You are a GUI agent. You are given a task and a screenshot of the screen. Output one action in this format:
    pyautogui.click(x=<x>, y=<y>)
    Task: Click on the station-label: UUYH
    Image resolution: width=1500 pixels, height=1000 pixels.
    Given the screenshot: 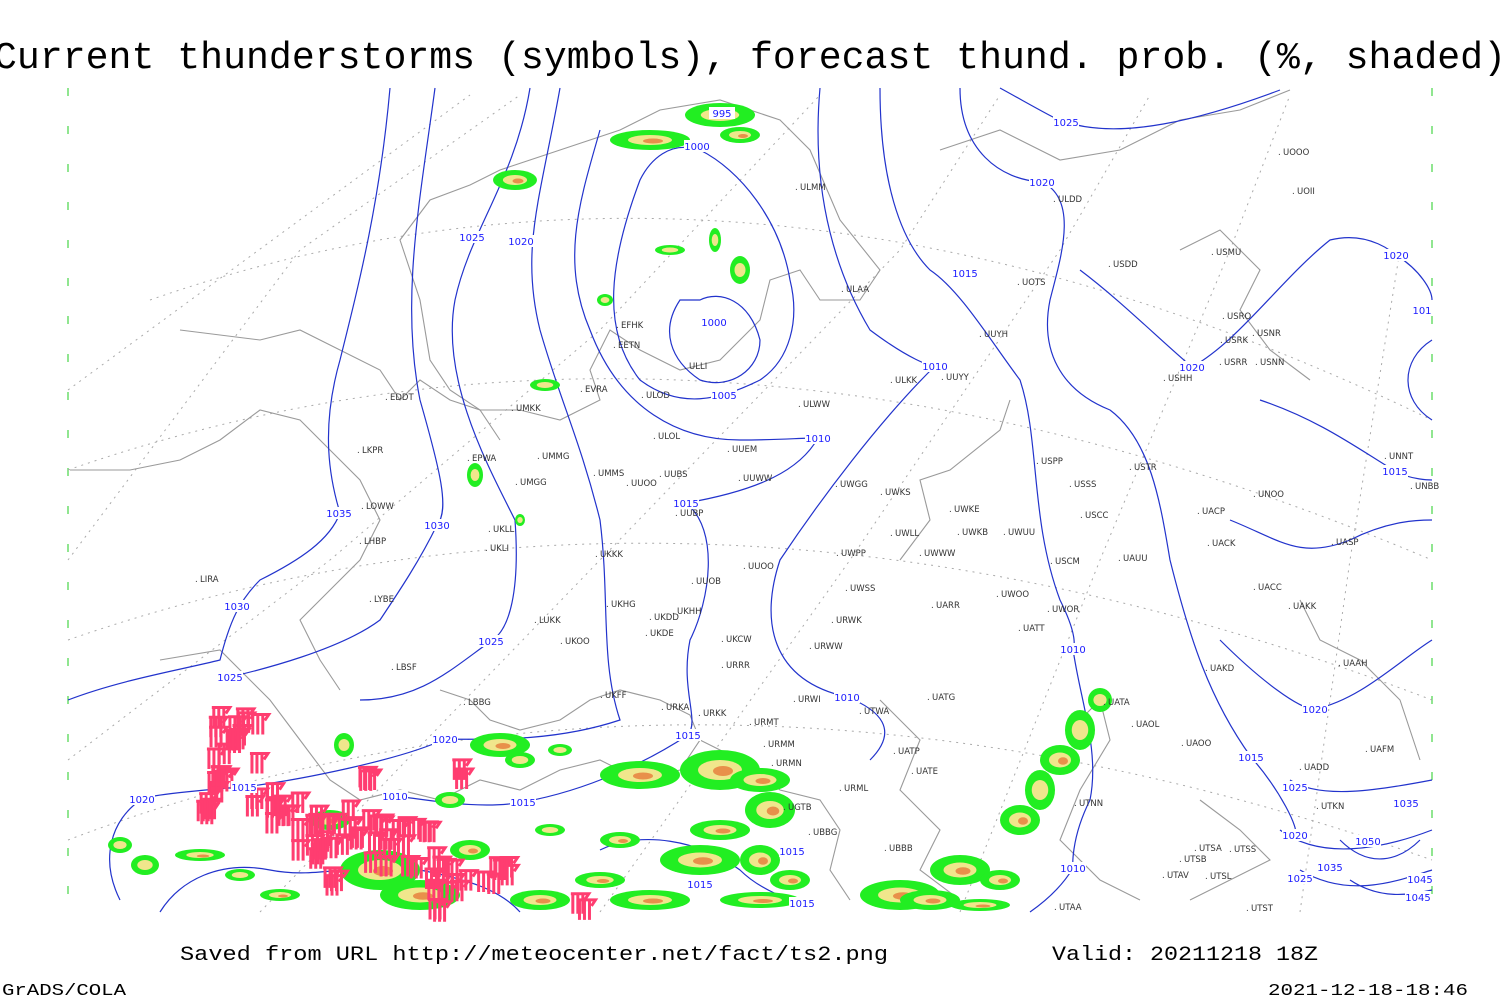 What is the action you would take?
    pyautogui.click(x=996, y=335)
    